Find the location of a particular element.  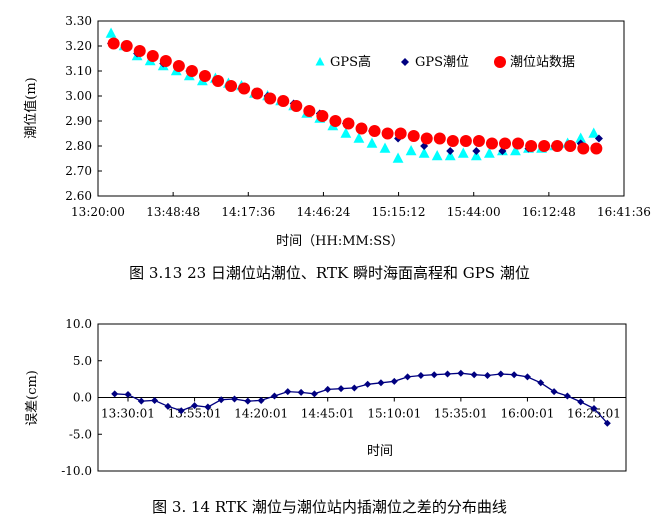

y-tick-label: 2.90 is located at coordinates (78, 121).